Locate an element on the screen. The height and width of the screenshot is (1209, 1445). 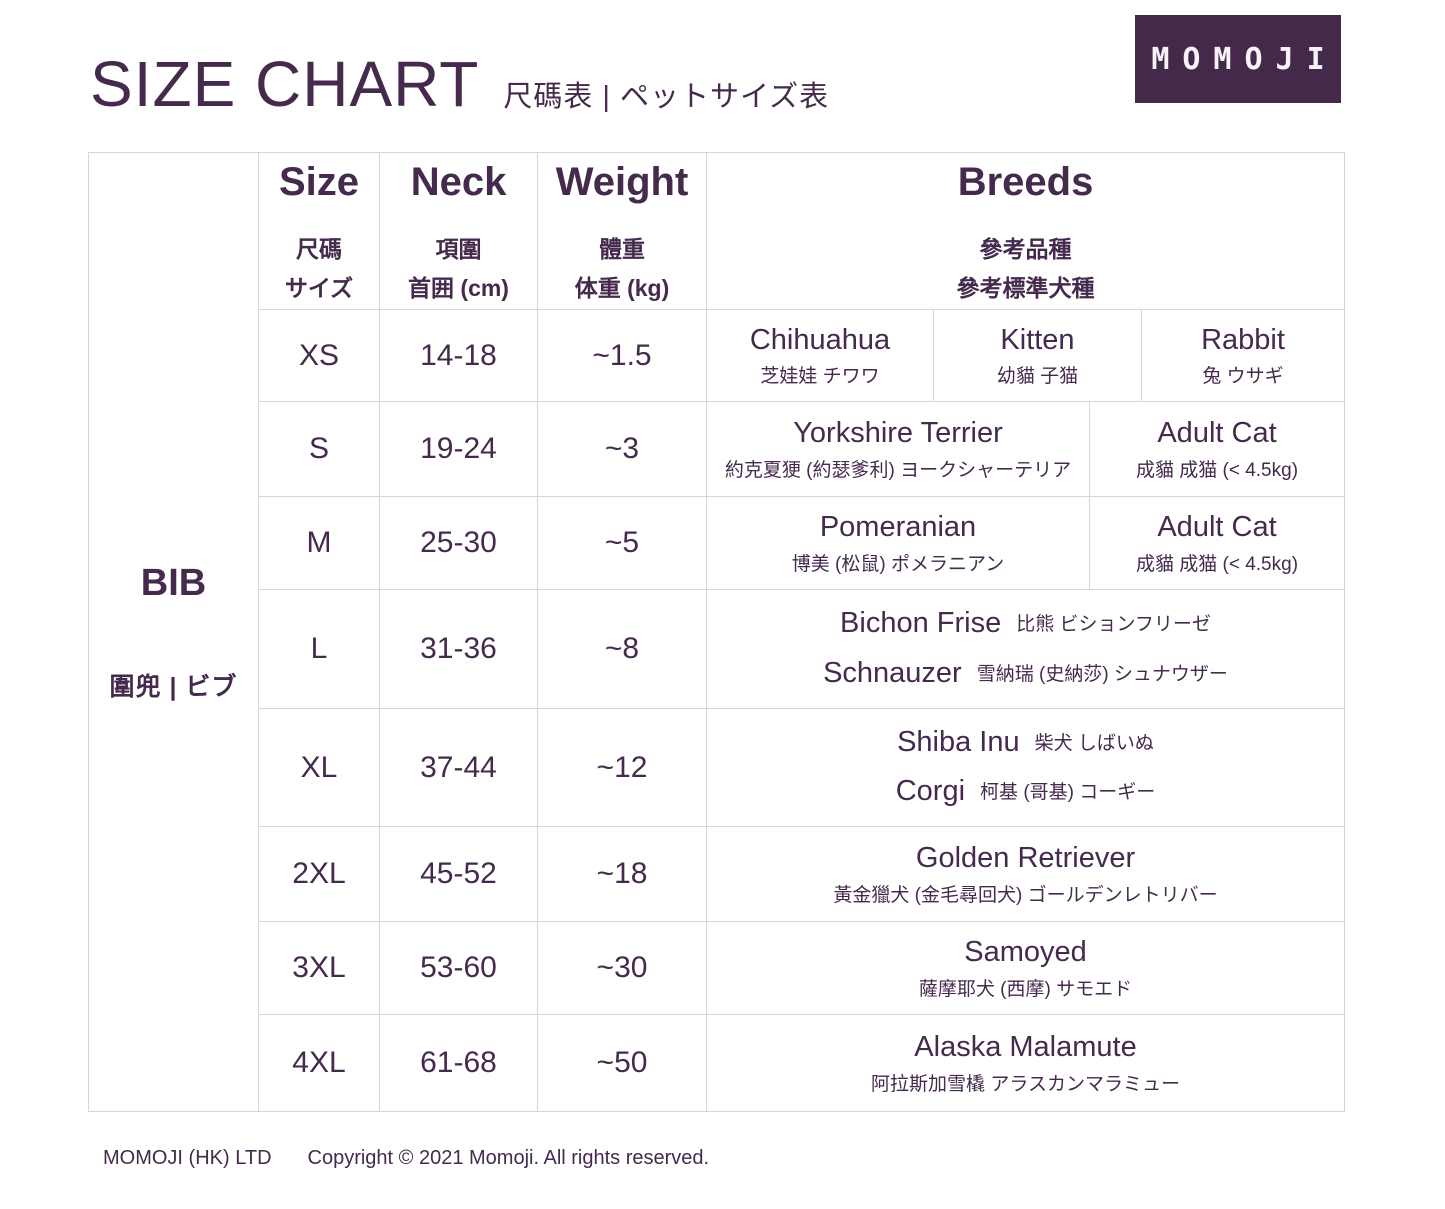
breed-name: Yorkshire Terrier is located at coordinates (898, 433).